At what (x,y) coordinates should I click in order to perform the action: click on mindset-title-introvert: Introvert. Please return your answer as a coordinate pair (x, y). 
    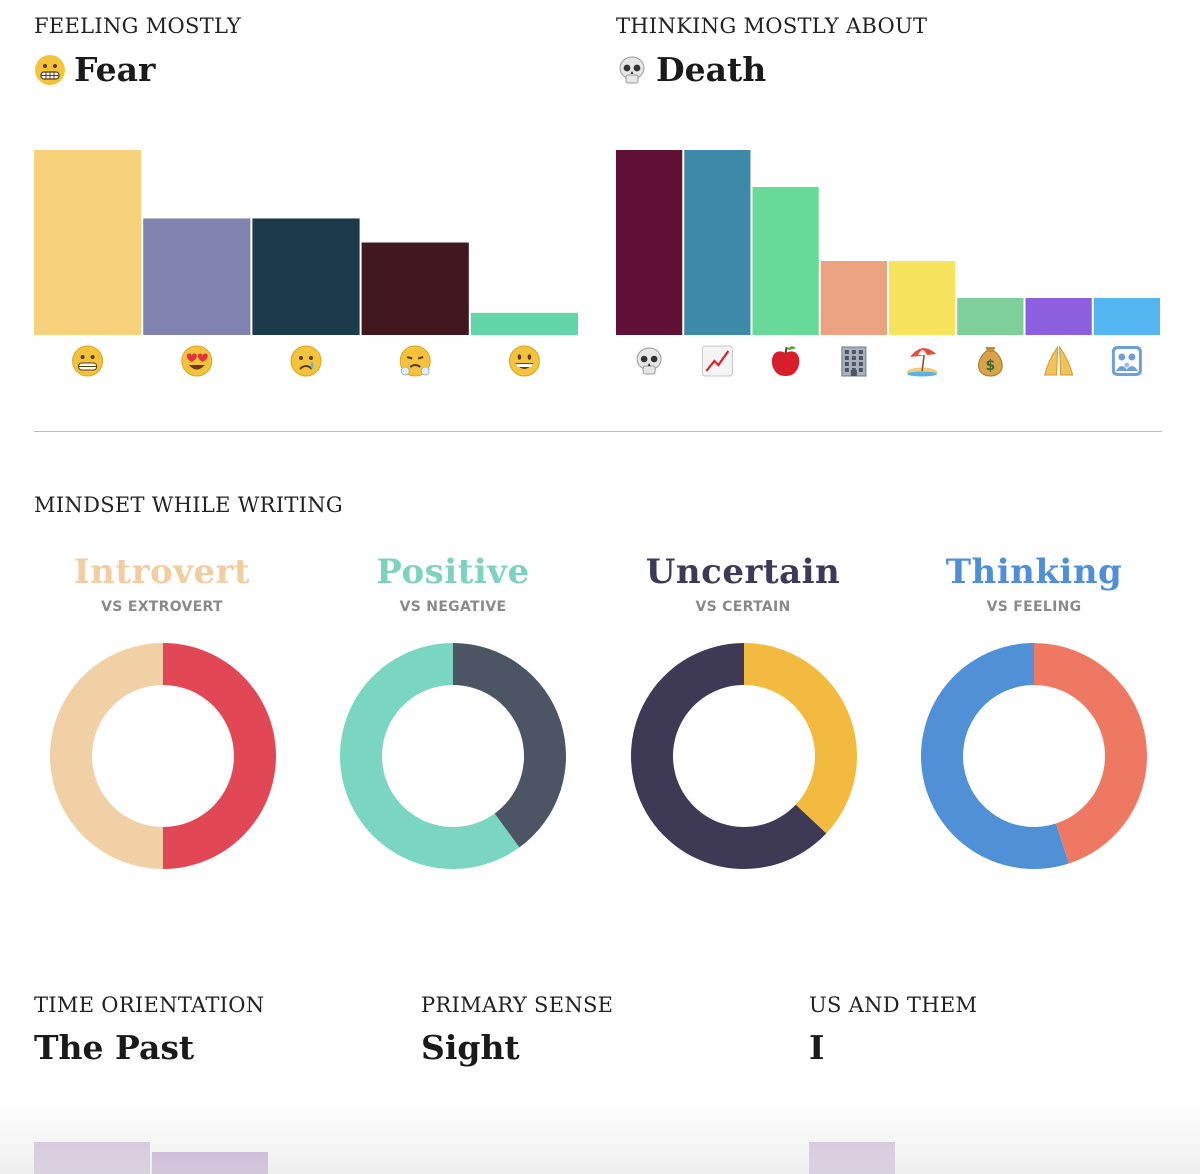
    Looking at the image, I should click on (162, 572).